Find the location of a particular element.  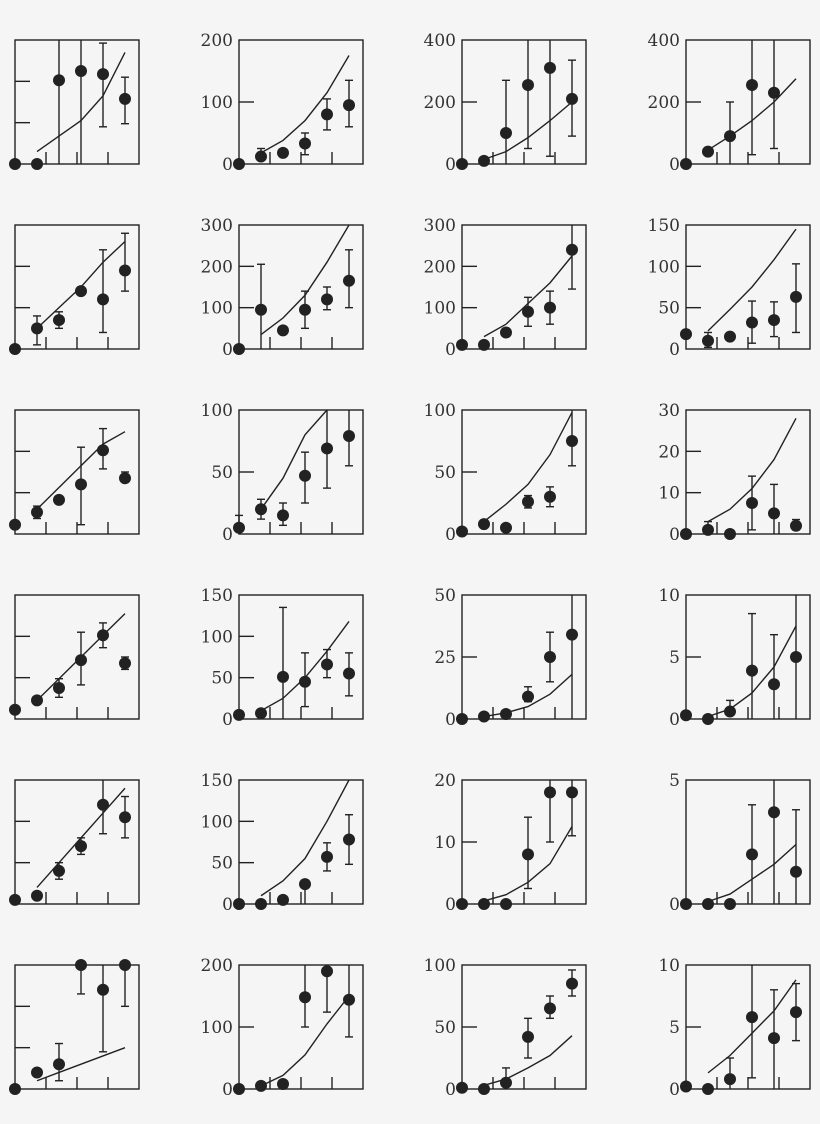

panel-r0-c2: 0 200 400 is located at coordinates (505, 103).